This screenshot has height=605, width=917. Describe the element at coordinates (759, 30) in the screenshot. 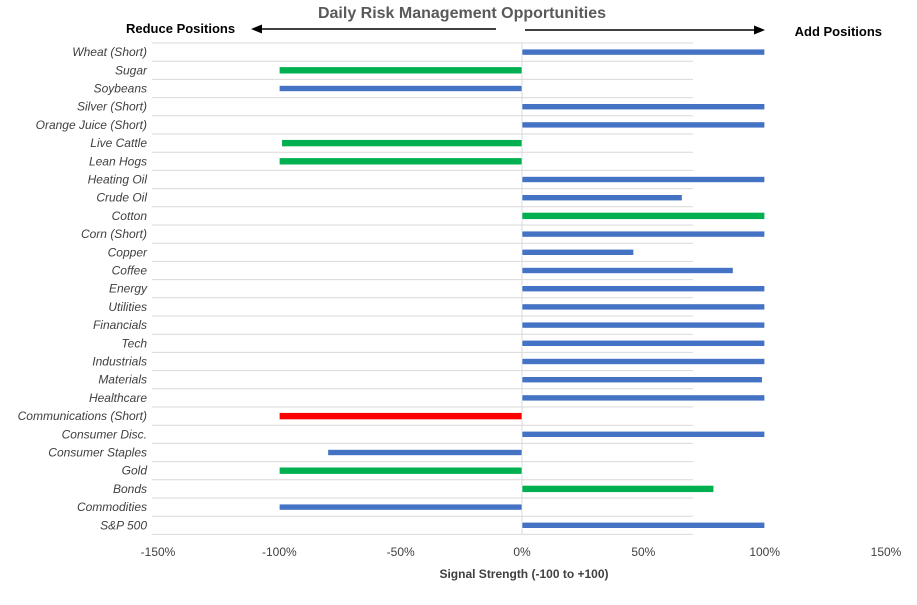

I see `add-arrow-head` at that location.